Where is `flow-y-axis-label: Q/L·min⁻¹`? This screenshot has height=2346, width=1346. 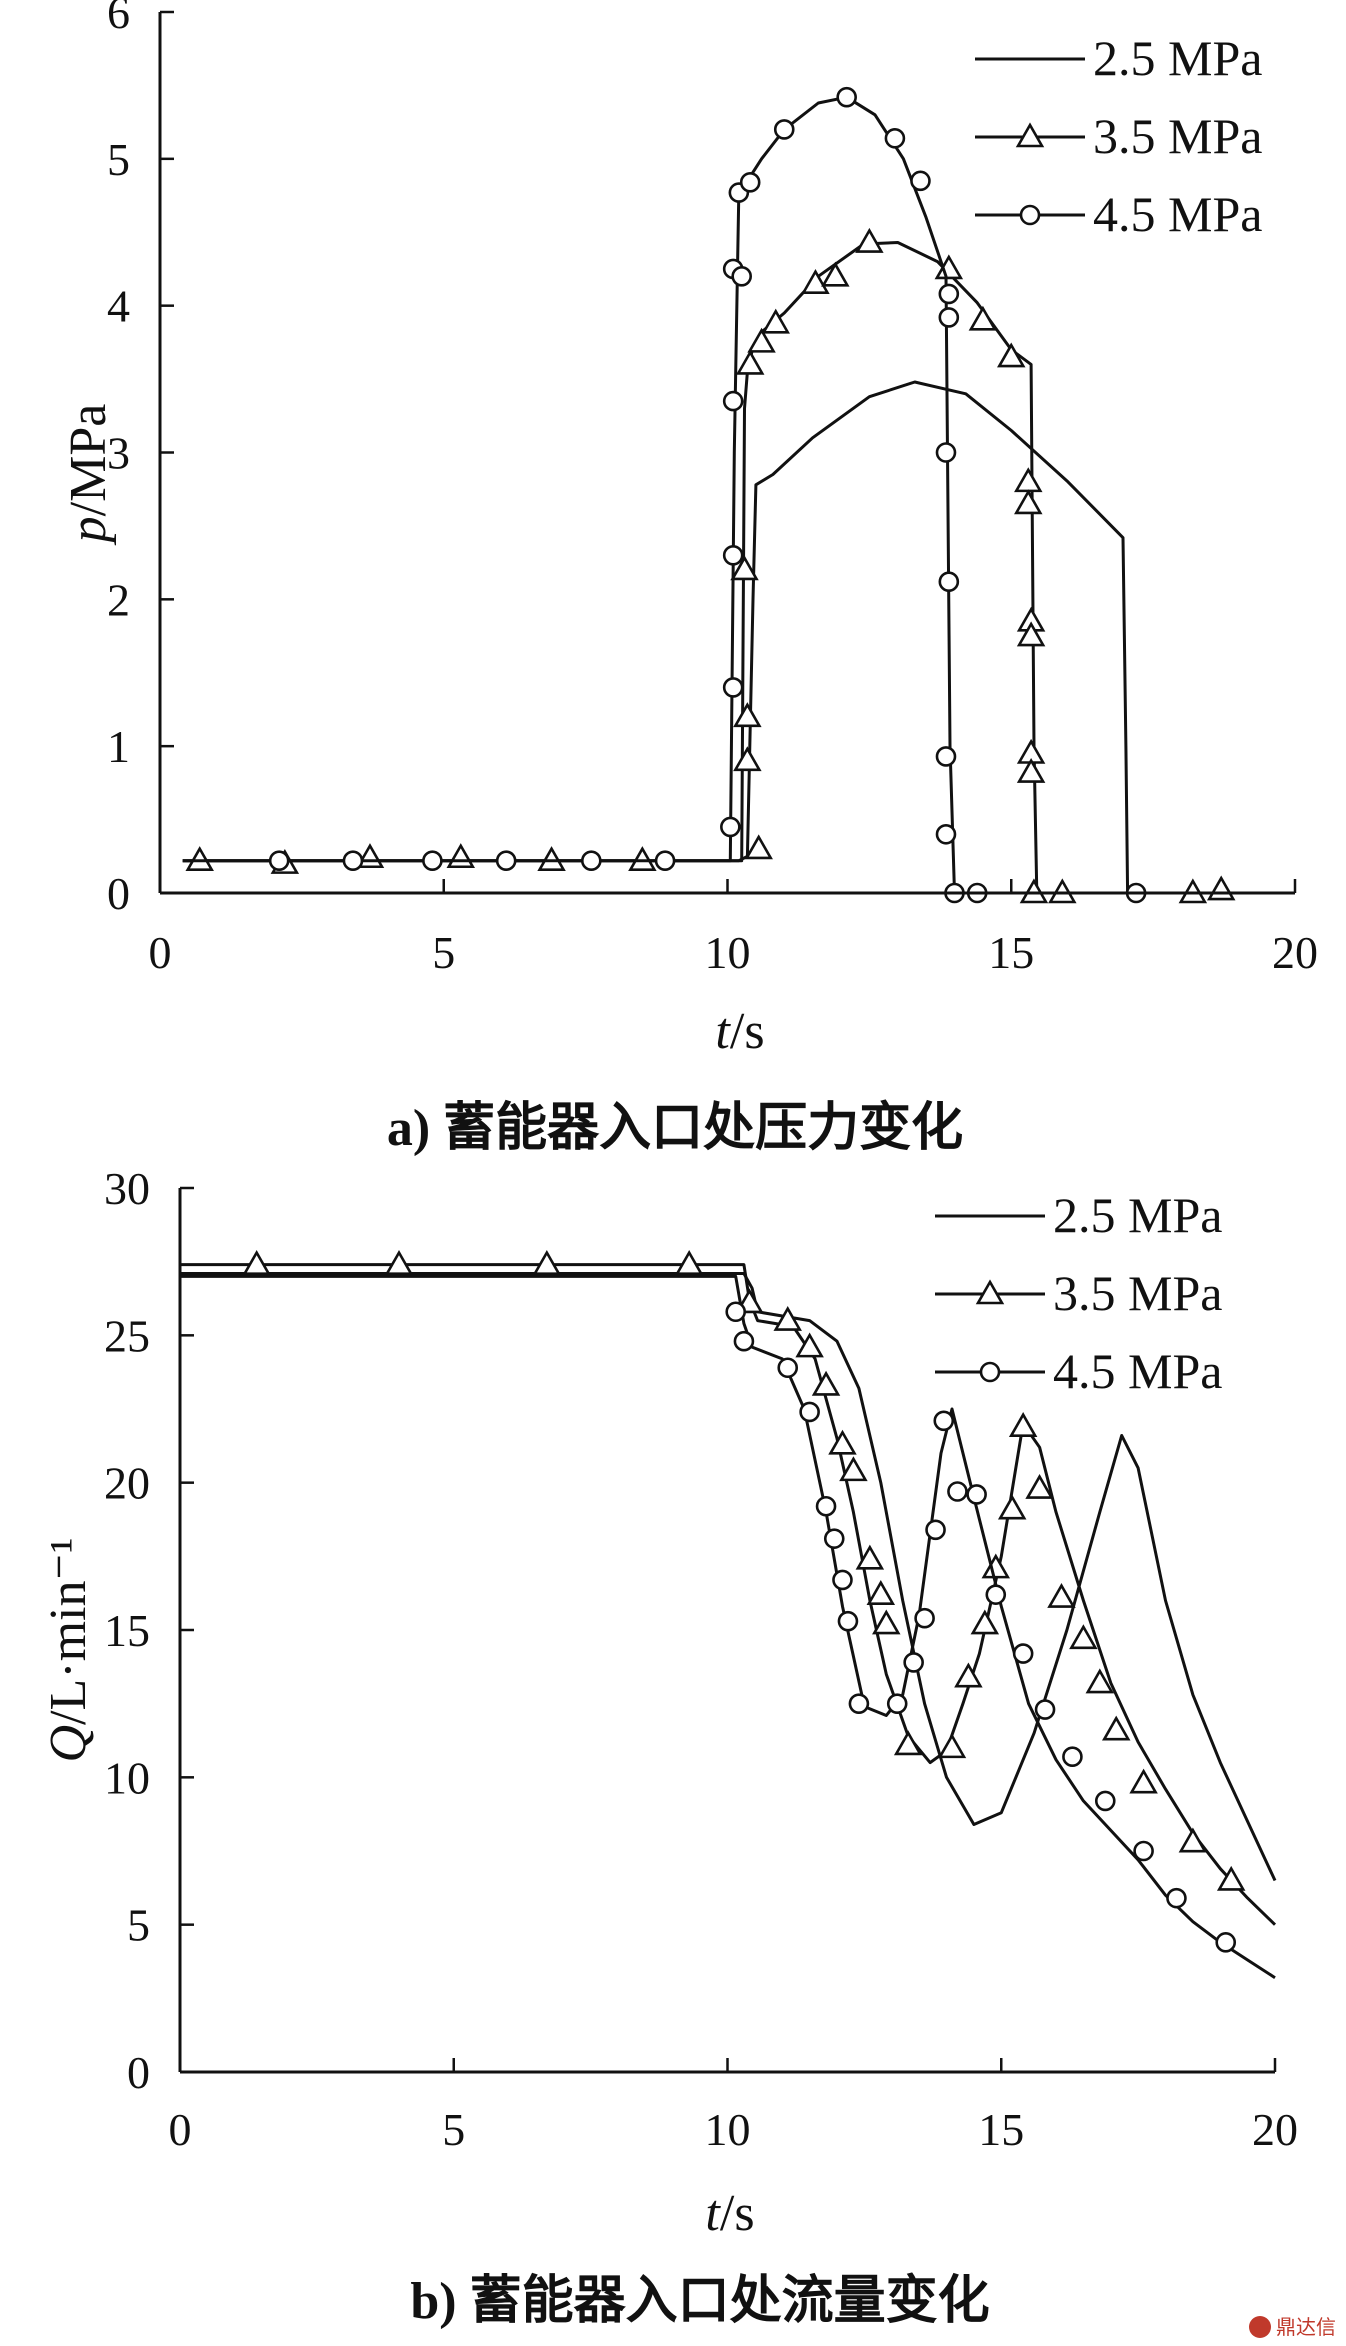
flow-y-axis-label: Q/L·min⁻¹ is located at coordinates (68, 1649).